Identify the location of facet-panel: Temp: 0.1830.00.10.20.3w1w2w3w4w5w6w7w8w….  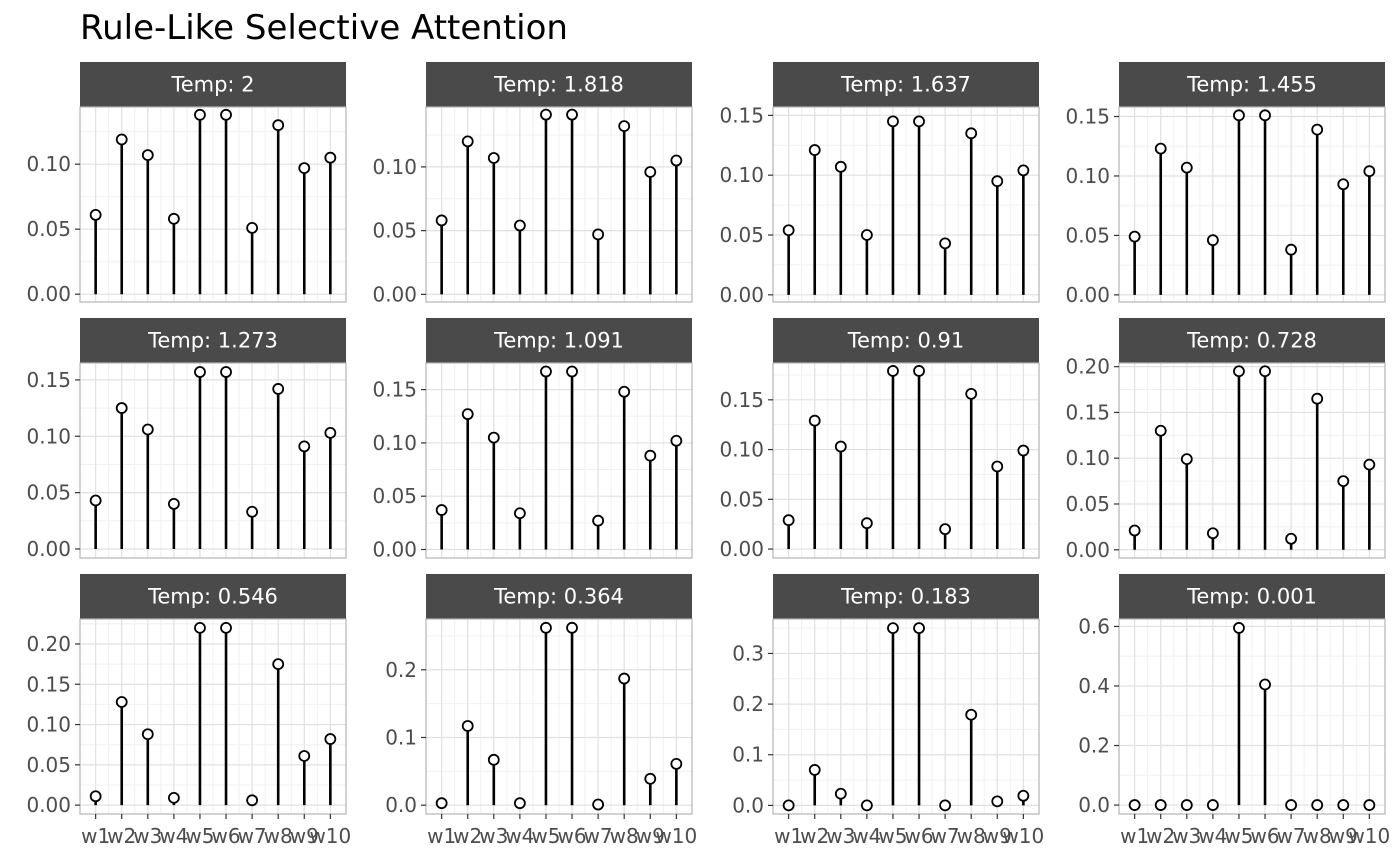
(888, 711).